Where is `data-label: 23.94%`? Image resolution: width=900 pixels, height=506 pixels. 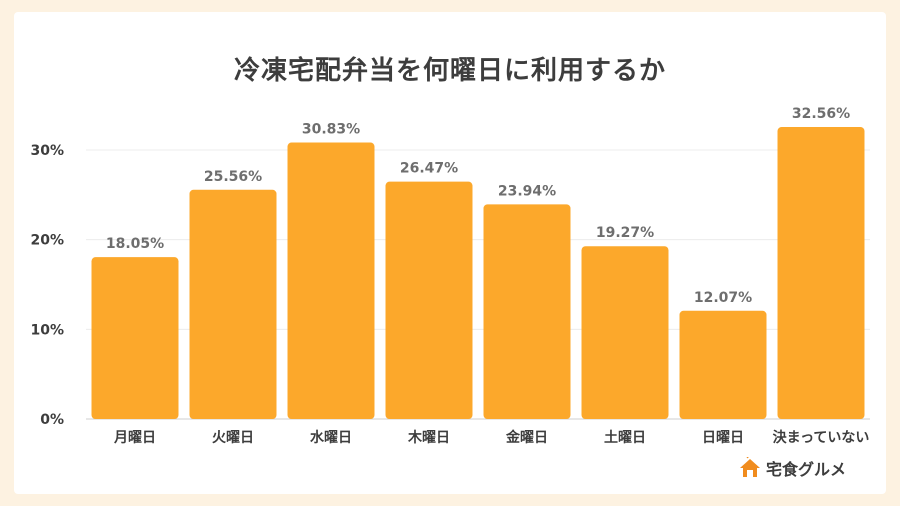
data-label: 23.94% is located at coordinates (527, 191).